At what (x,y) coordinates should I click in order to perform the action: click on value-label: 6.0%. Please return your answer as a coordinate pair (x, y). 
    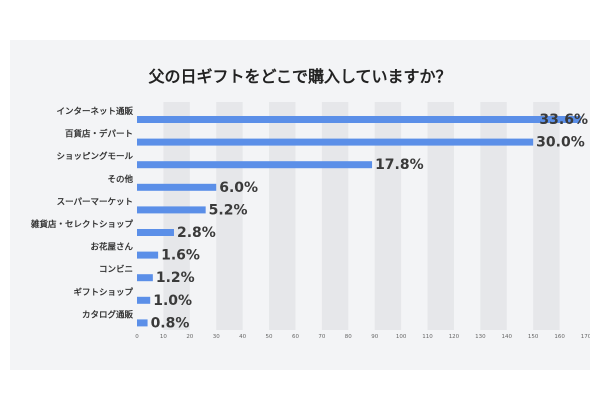
    Looking at the image, I should click on (238, 188).